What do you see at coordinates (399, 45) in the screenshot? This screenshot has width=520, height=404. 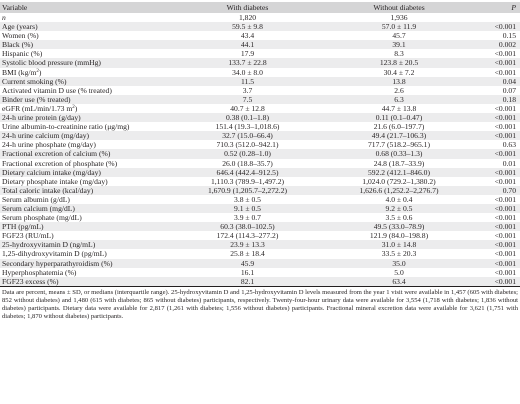 I see `without-diabetes-value: 39.1` at bounding box center [399, 45].